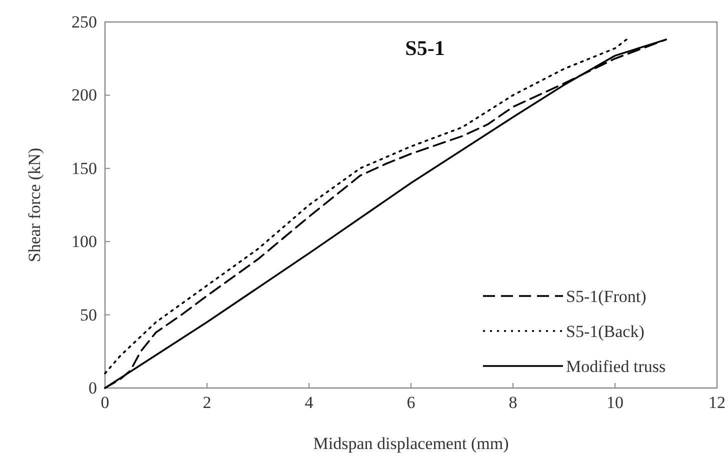 This screenshot has height=461, width=728. Describe the element at coordinates (425, 48) in the screenshot. I see `text: S5-1` at that location.